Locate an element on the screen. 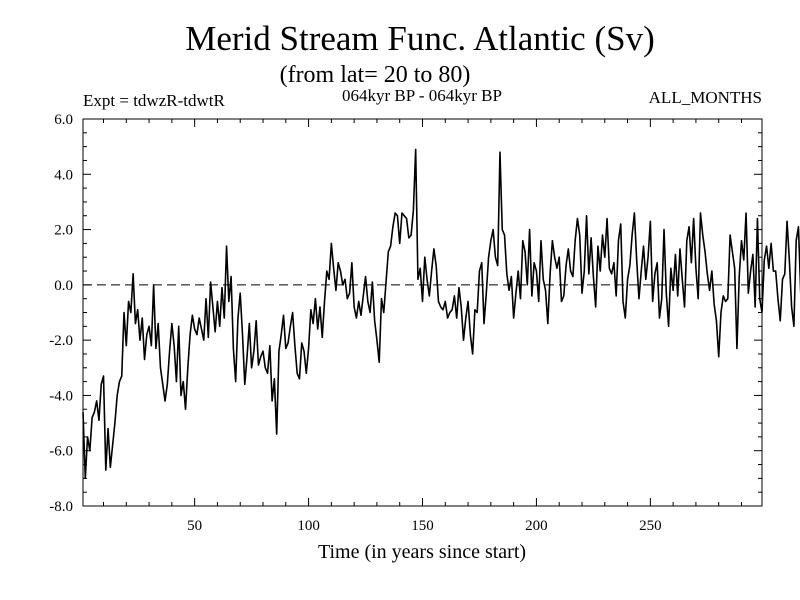 The height and width of the screenshot is (600, 800). x-tick-label: 150 is located at coordinates (422, 526).